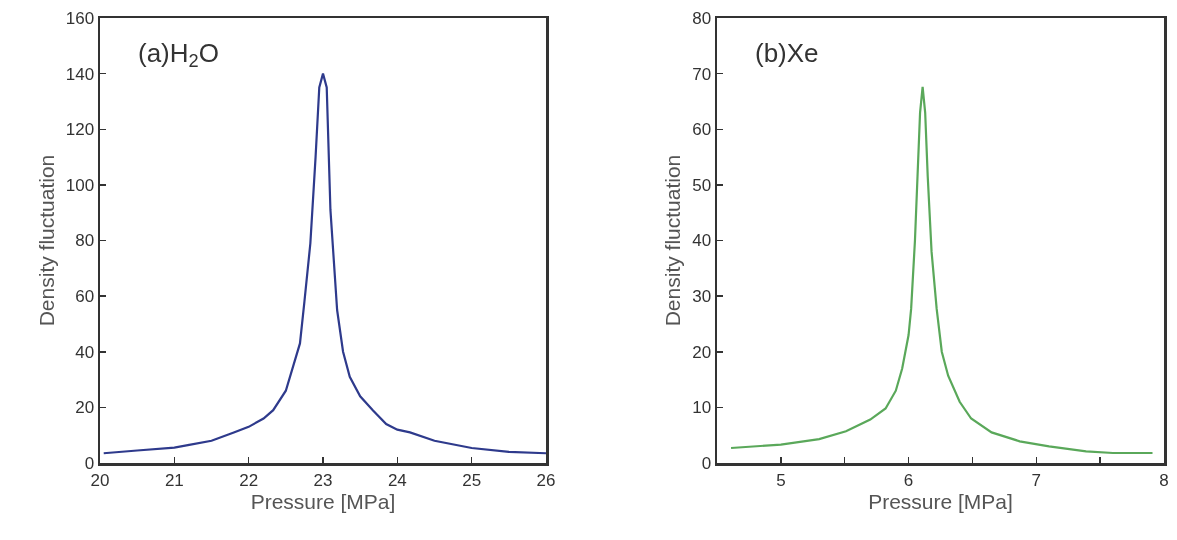  Describe the element at coordinates (702, 185) in the screenshot. I see `y-tick-label: 50` at that location.